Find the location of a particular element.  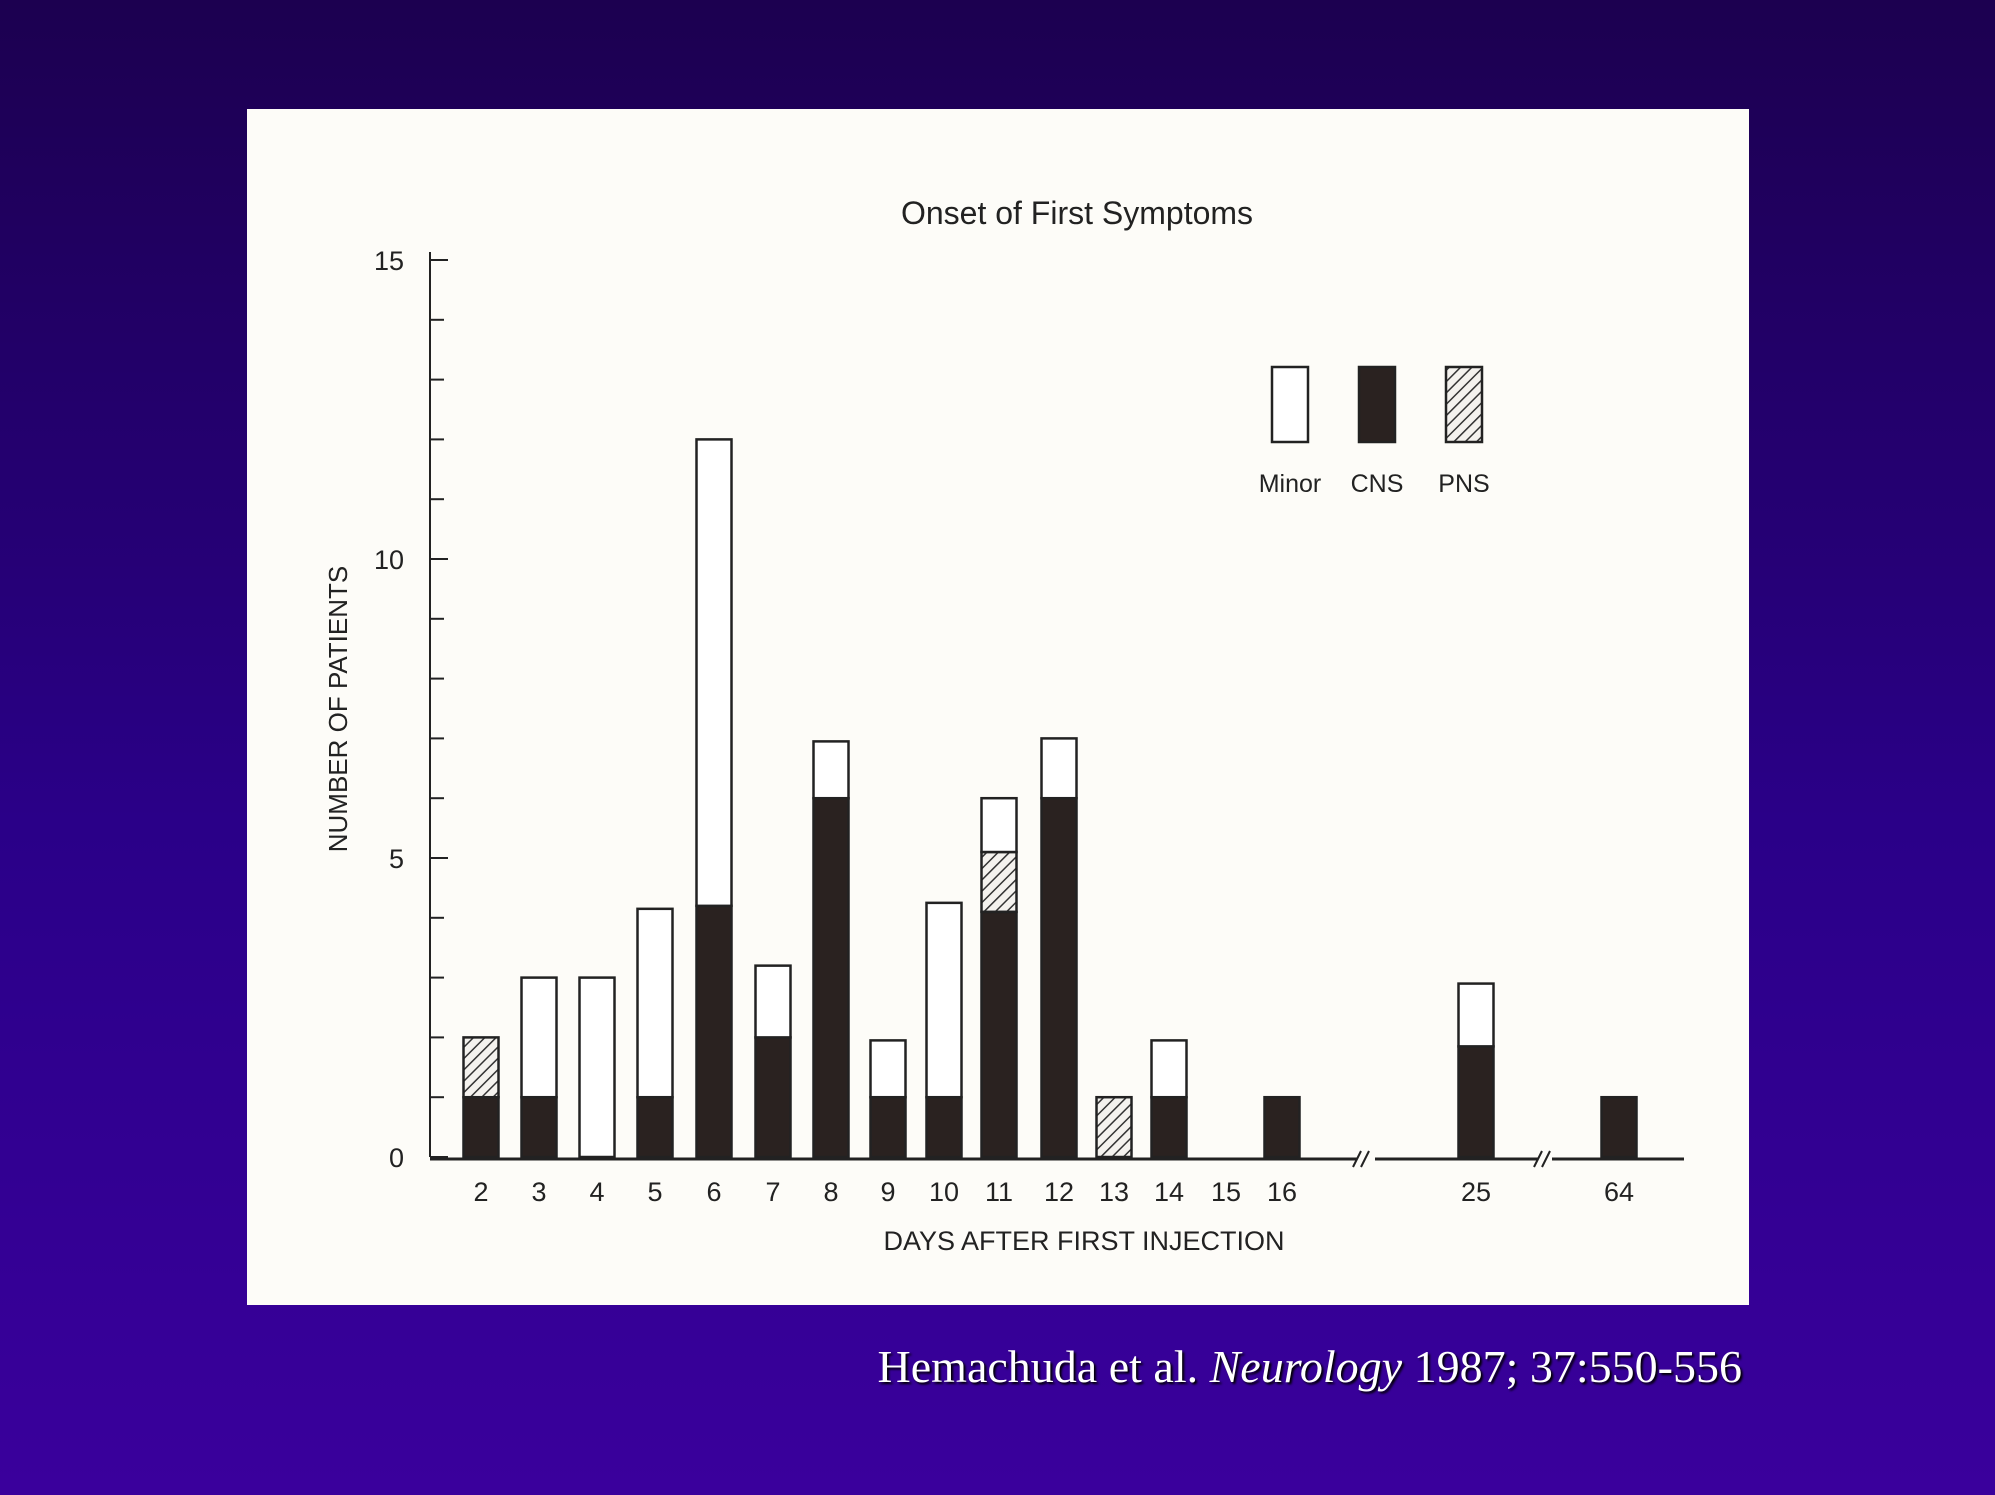

legend: Minor CNS PNS is located at coordinates (1374, 431).